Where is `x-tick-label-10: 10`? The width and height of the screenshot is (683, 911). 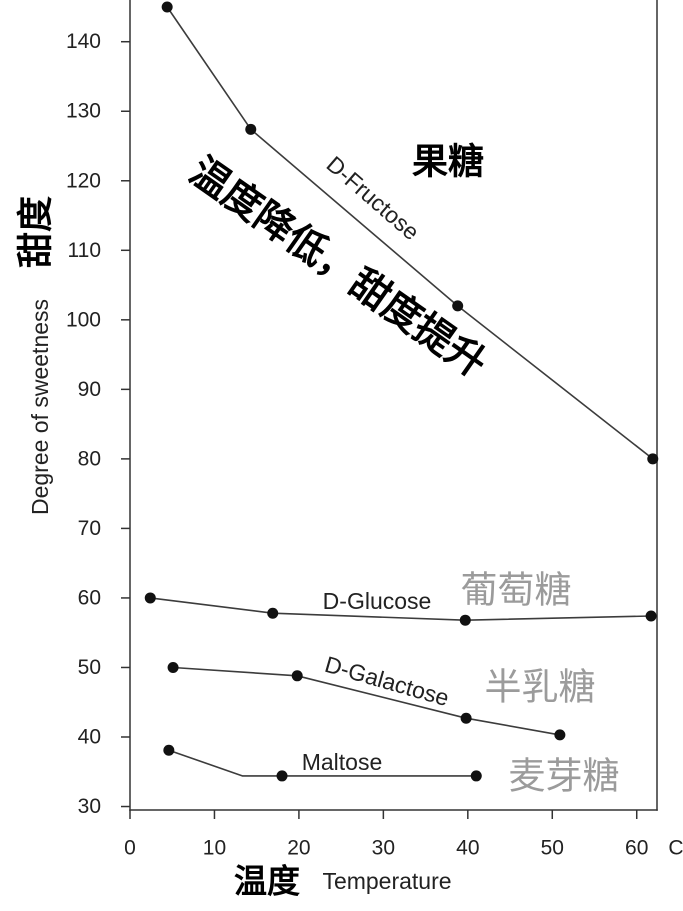
x-tick-label-10: 10 is located at coordinates (214, 848).